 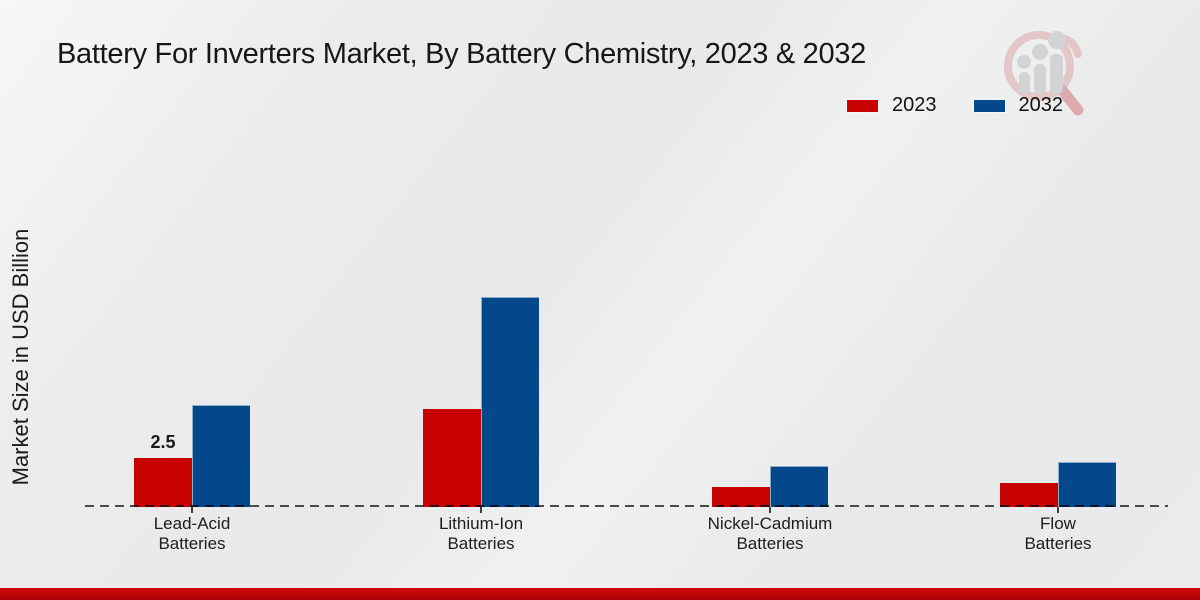 What do you see at coordinates (1040, 79) in the screenshot?
I see `logo-bar-medium` at bounding box center [1040, 79].